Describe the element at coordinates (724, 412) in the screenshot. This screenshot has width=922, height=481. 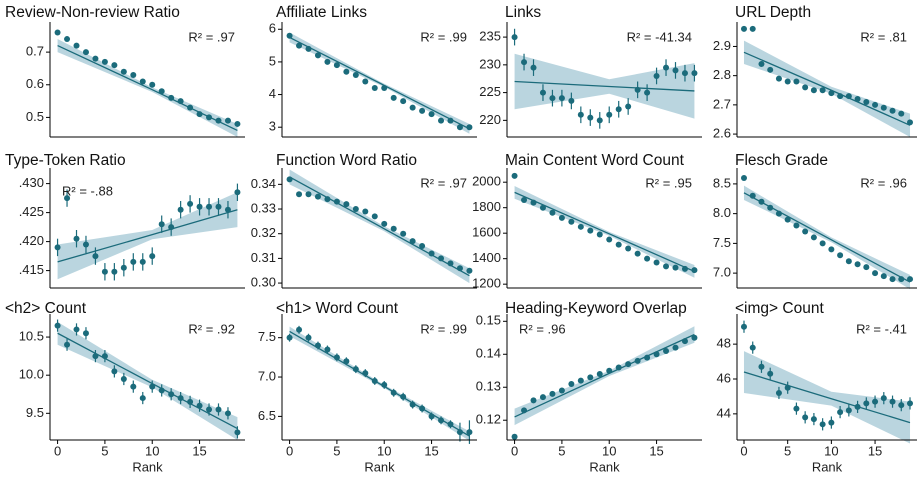
I see `y-tick-label: 44` at that location.